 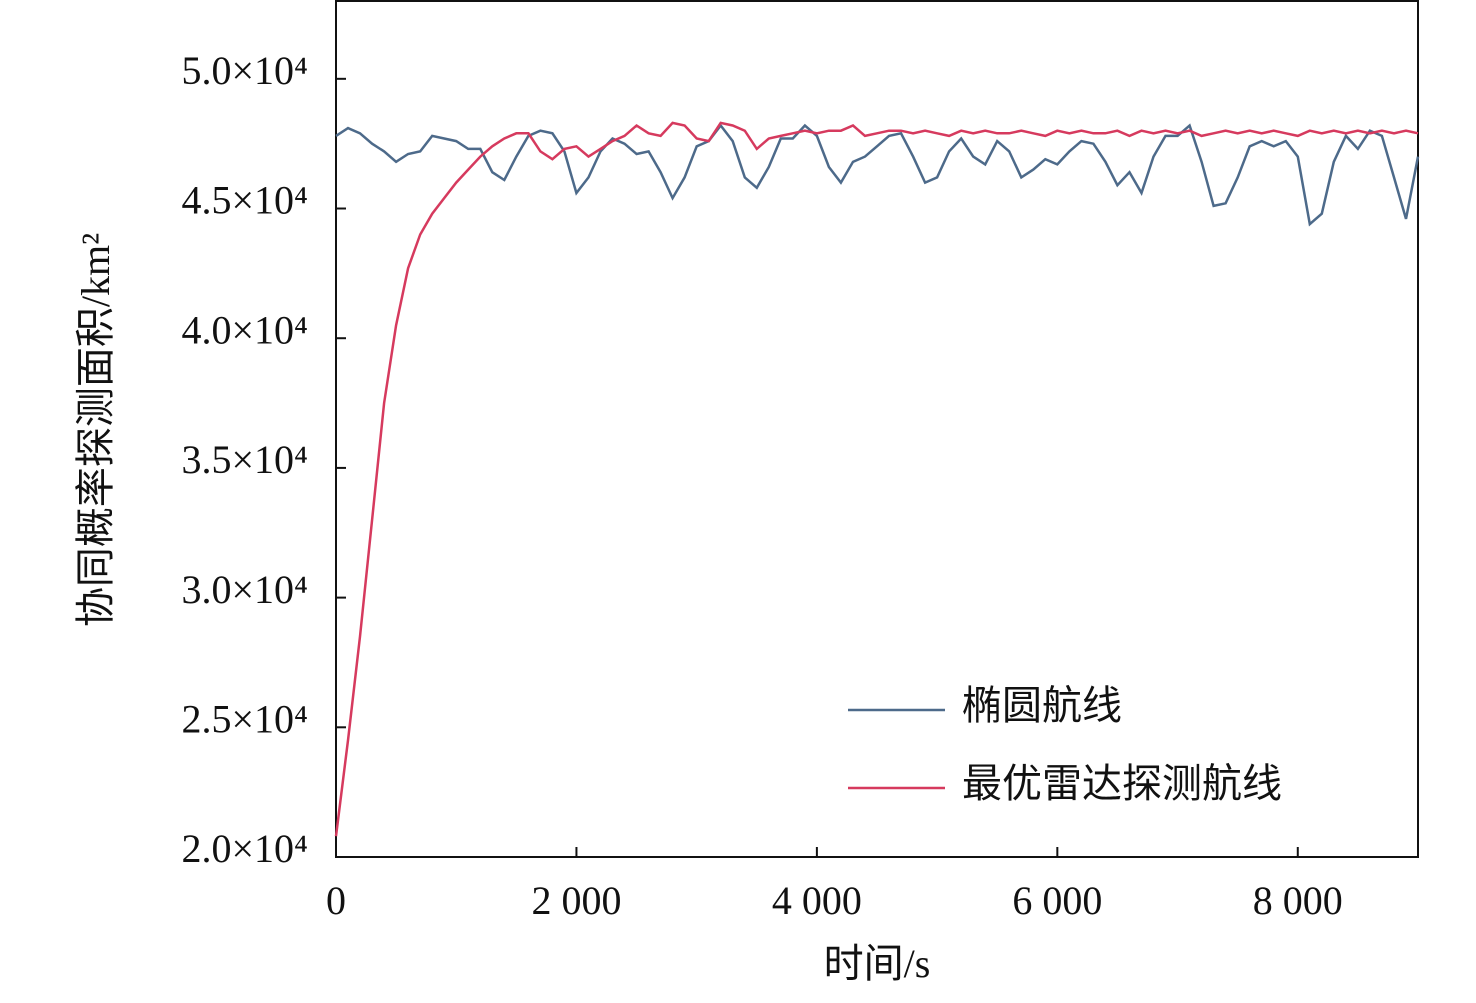 I want to click on legend-label: 最优雷达探测航线, so click(x=1122, y=783).